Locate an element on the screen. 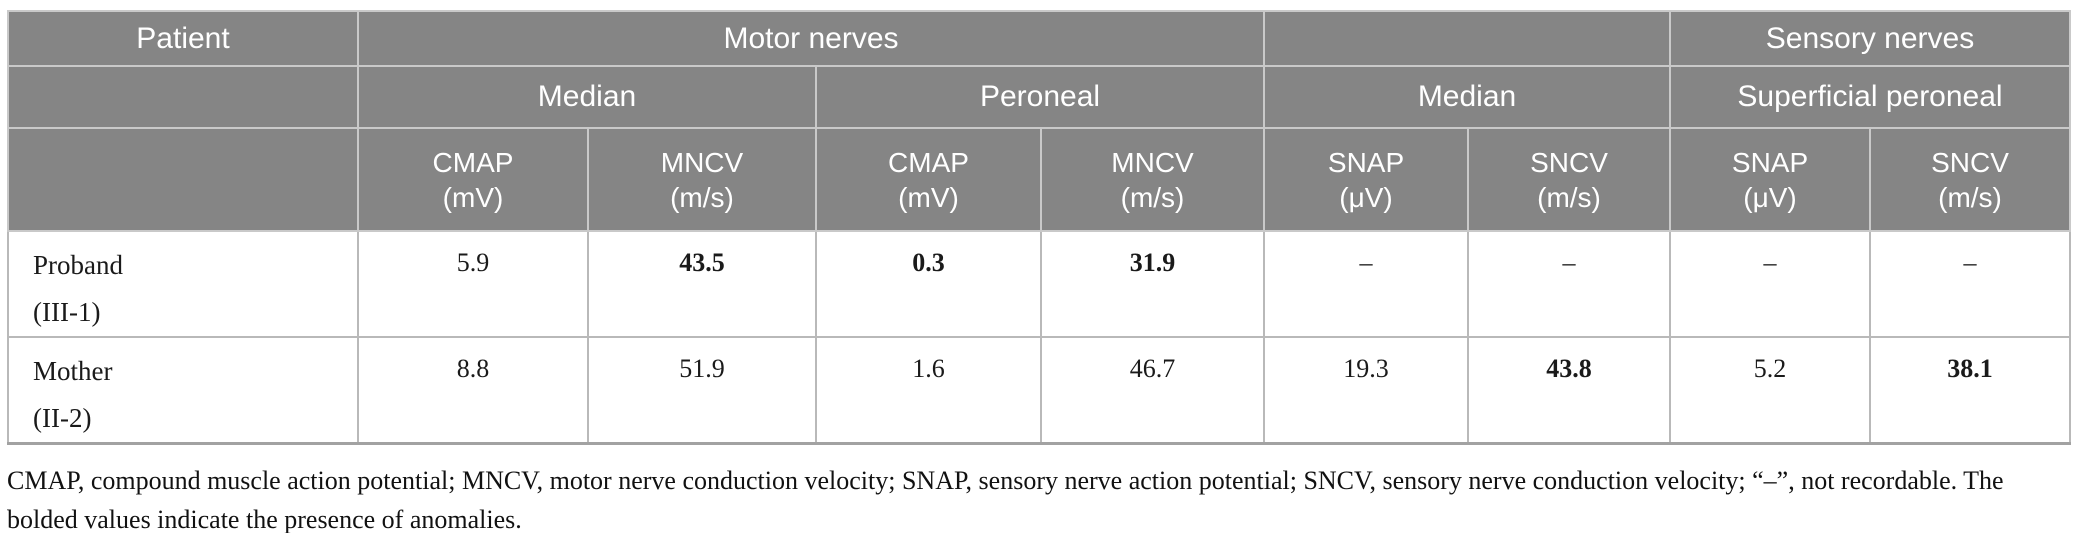 The height and width of the screenshot is (533, 2076). data-cell: 31.9 is located at coordinates (1152, 284).